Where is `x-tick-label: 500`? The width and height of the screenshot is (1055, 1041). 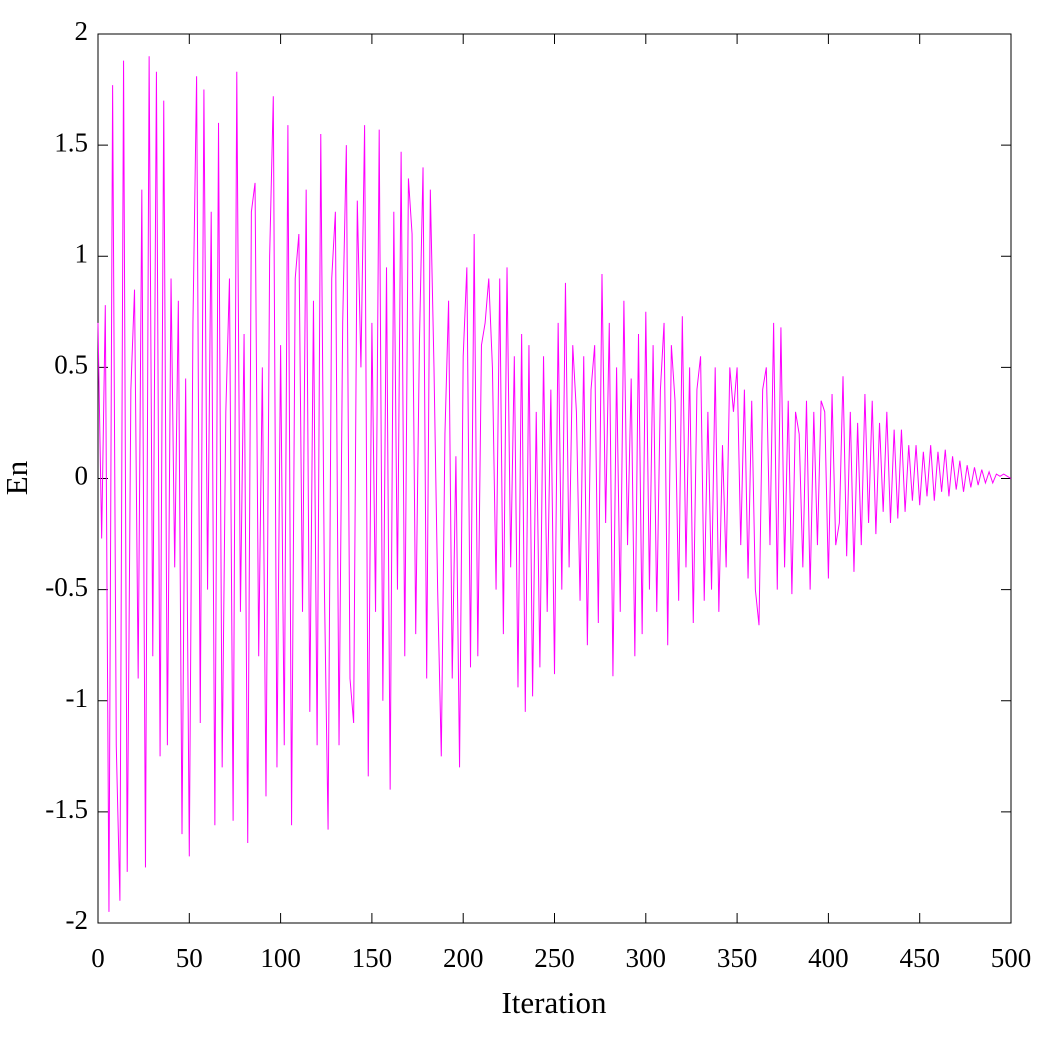
x-tick-label: 500 is located at coordinates (1011, 958).